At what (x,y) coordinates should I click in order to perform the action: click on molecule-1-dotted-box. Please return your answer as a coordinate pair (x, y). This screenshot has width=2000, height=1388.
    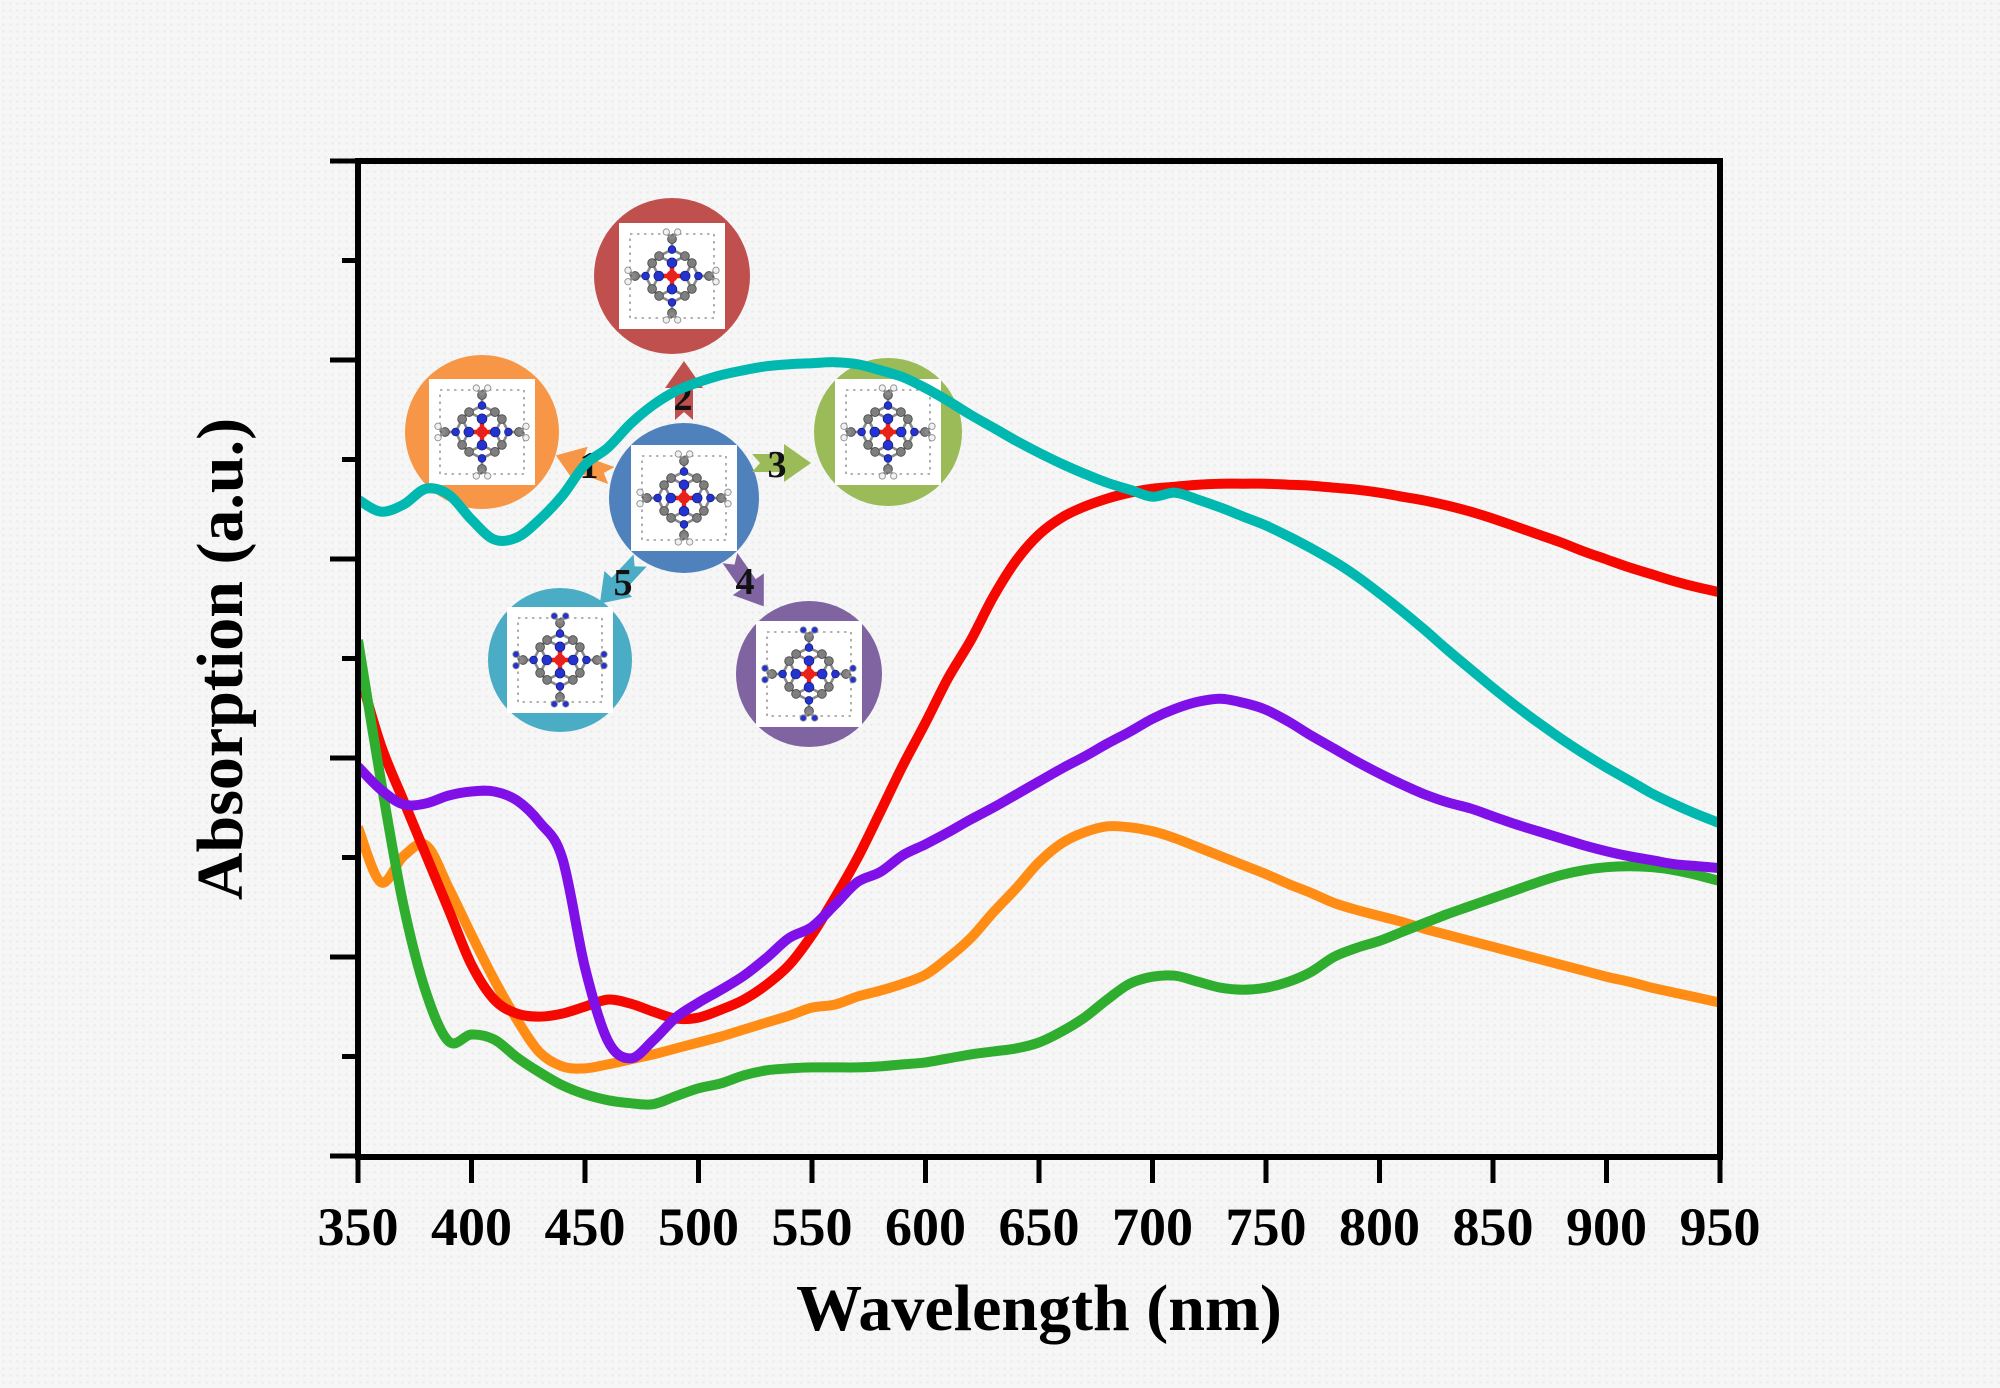
    Looking at the image, I should click on (482, 432).